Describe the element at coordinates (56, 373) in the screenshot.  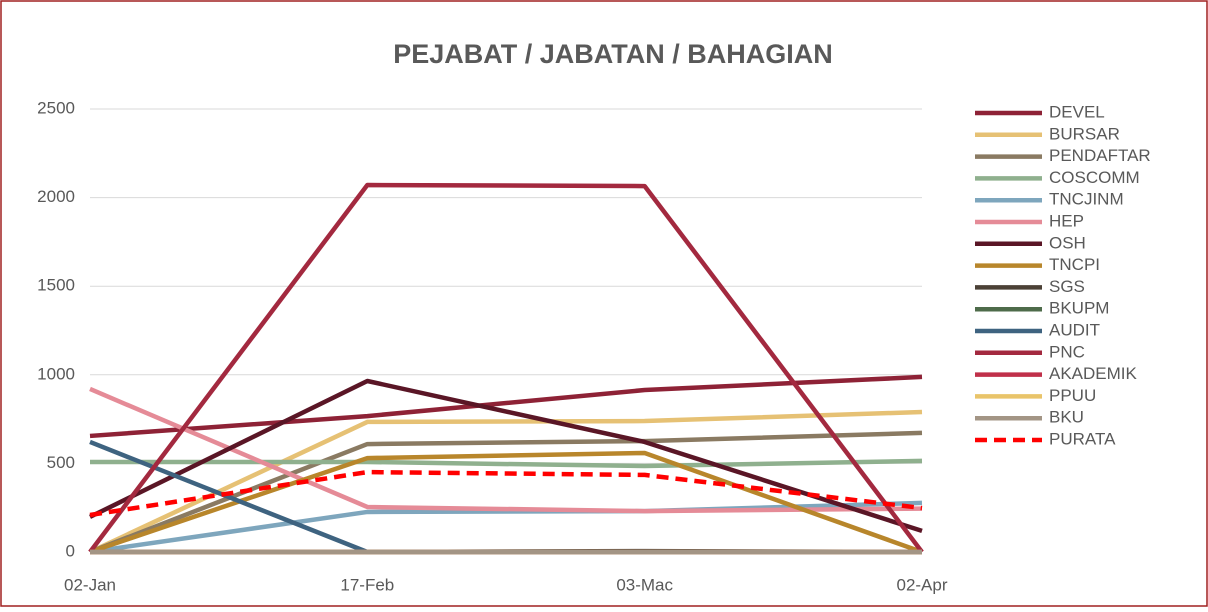
I see `y-tick-label: 1000` at that location.